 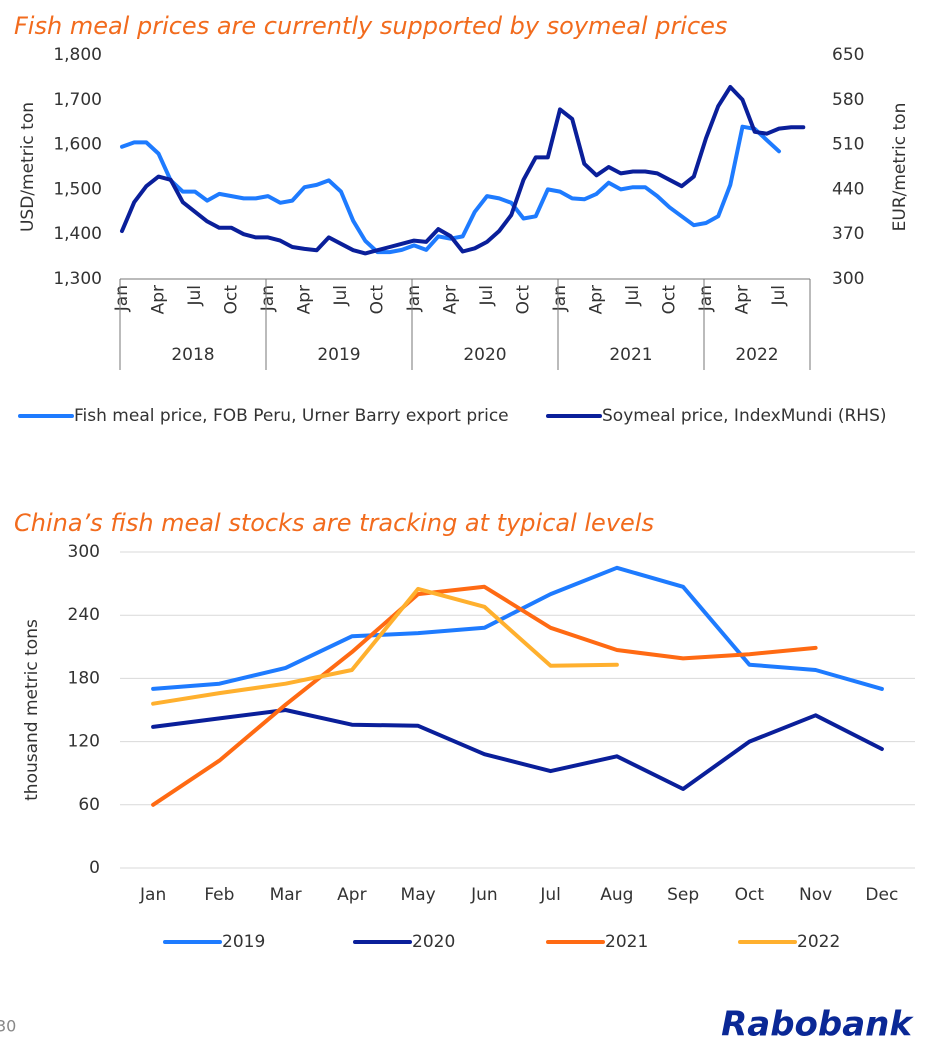 I want to click on legend-label: Soymeal price, IndexMundi (RHS), so click(x=744, y=416).